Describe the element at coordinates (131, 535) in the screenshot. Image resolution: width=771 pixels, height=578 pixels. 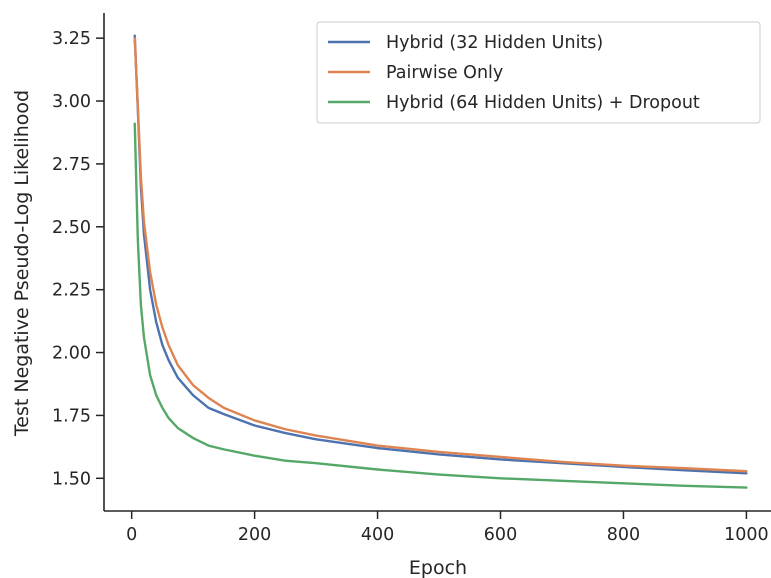
I see `x-tick-label: 0` at that location.